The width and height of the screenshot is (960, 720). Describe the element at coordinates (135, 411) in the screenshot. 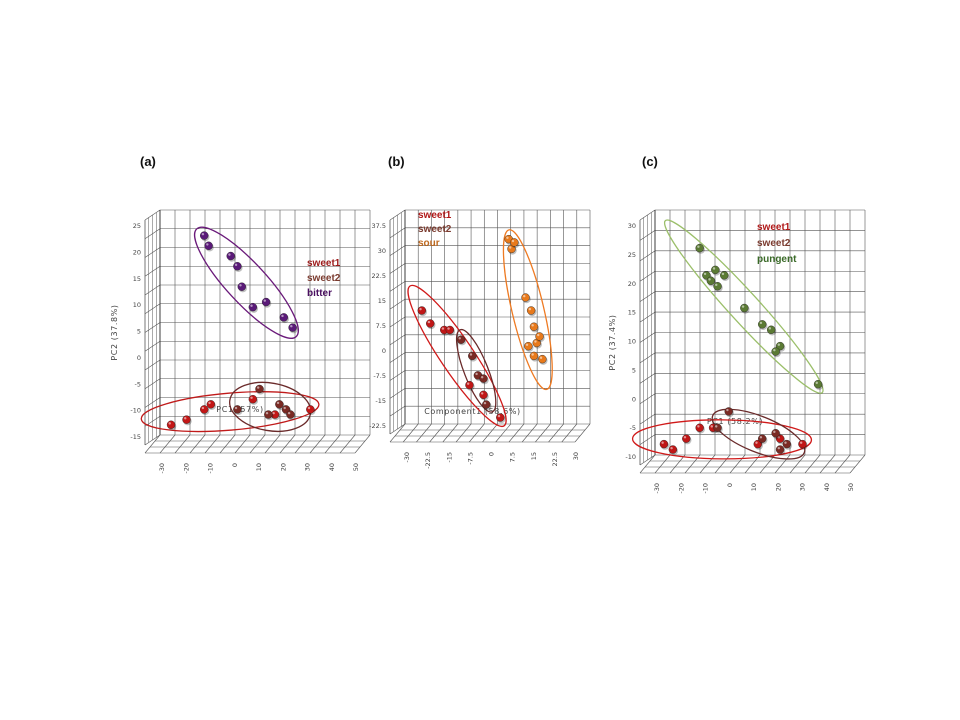

I see `y-tick-label: -10` at that location.